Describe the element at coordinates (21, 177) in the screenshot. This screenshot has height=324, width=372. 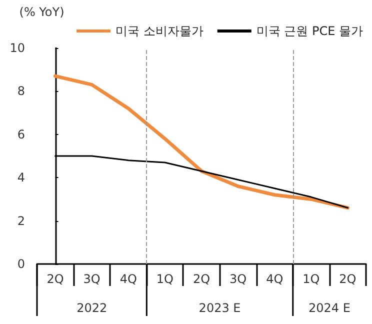
I see `y-tick-label: 4` at that location.